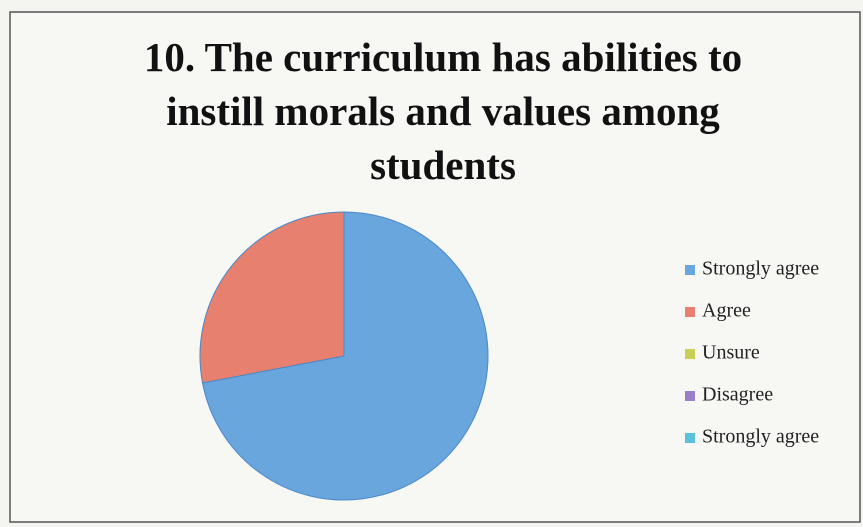 The width and height of the screenshot is (863, 527). Describe the element at coordinates (737, 395) in the screenshot. I see `legend-label: Disagree` at that location.